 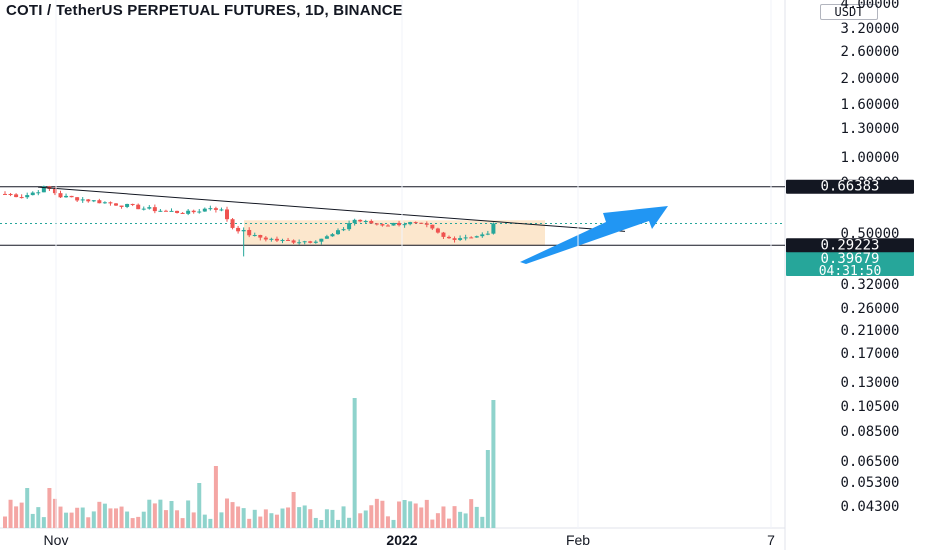 I want to click on volume-tick-label: 0.05300, so click(x=869, y=483).